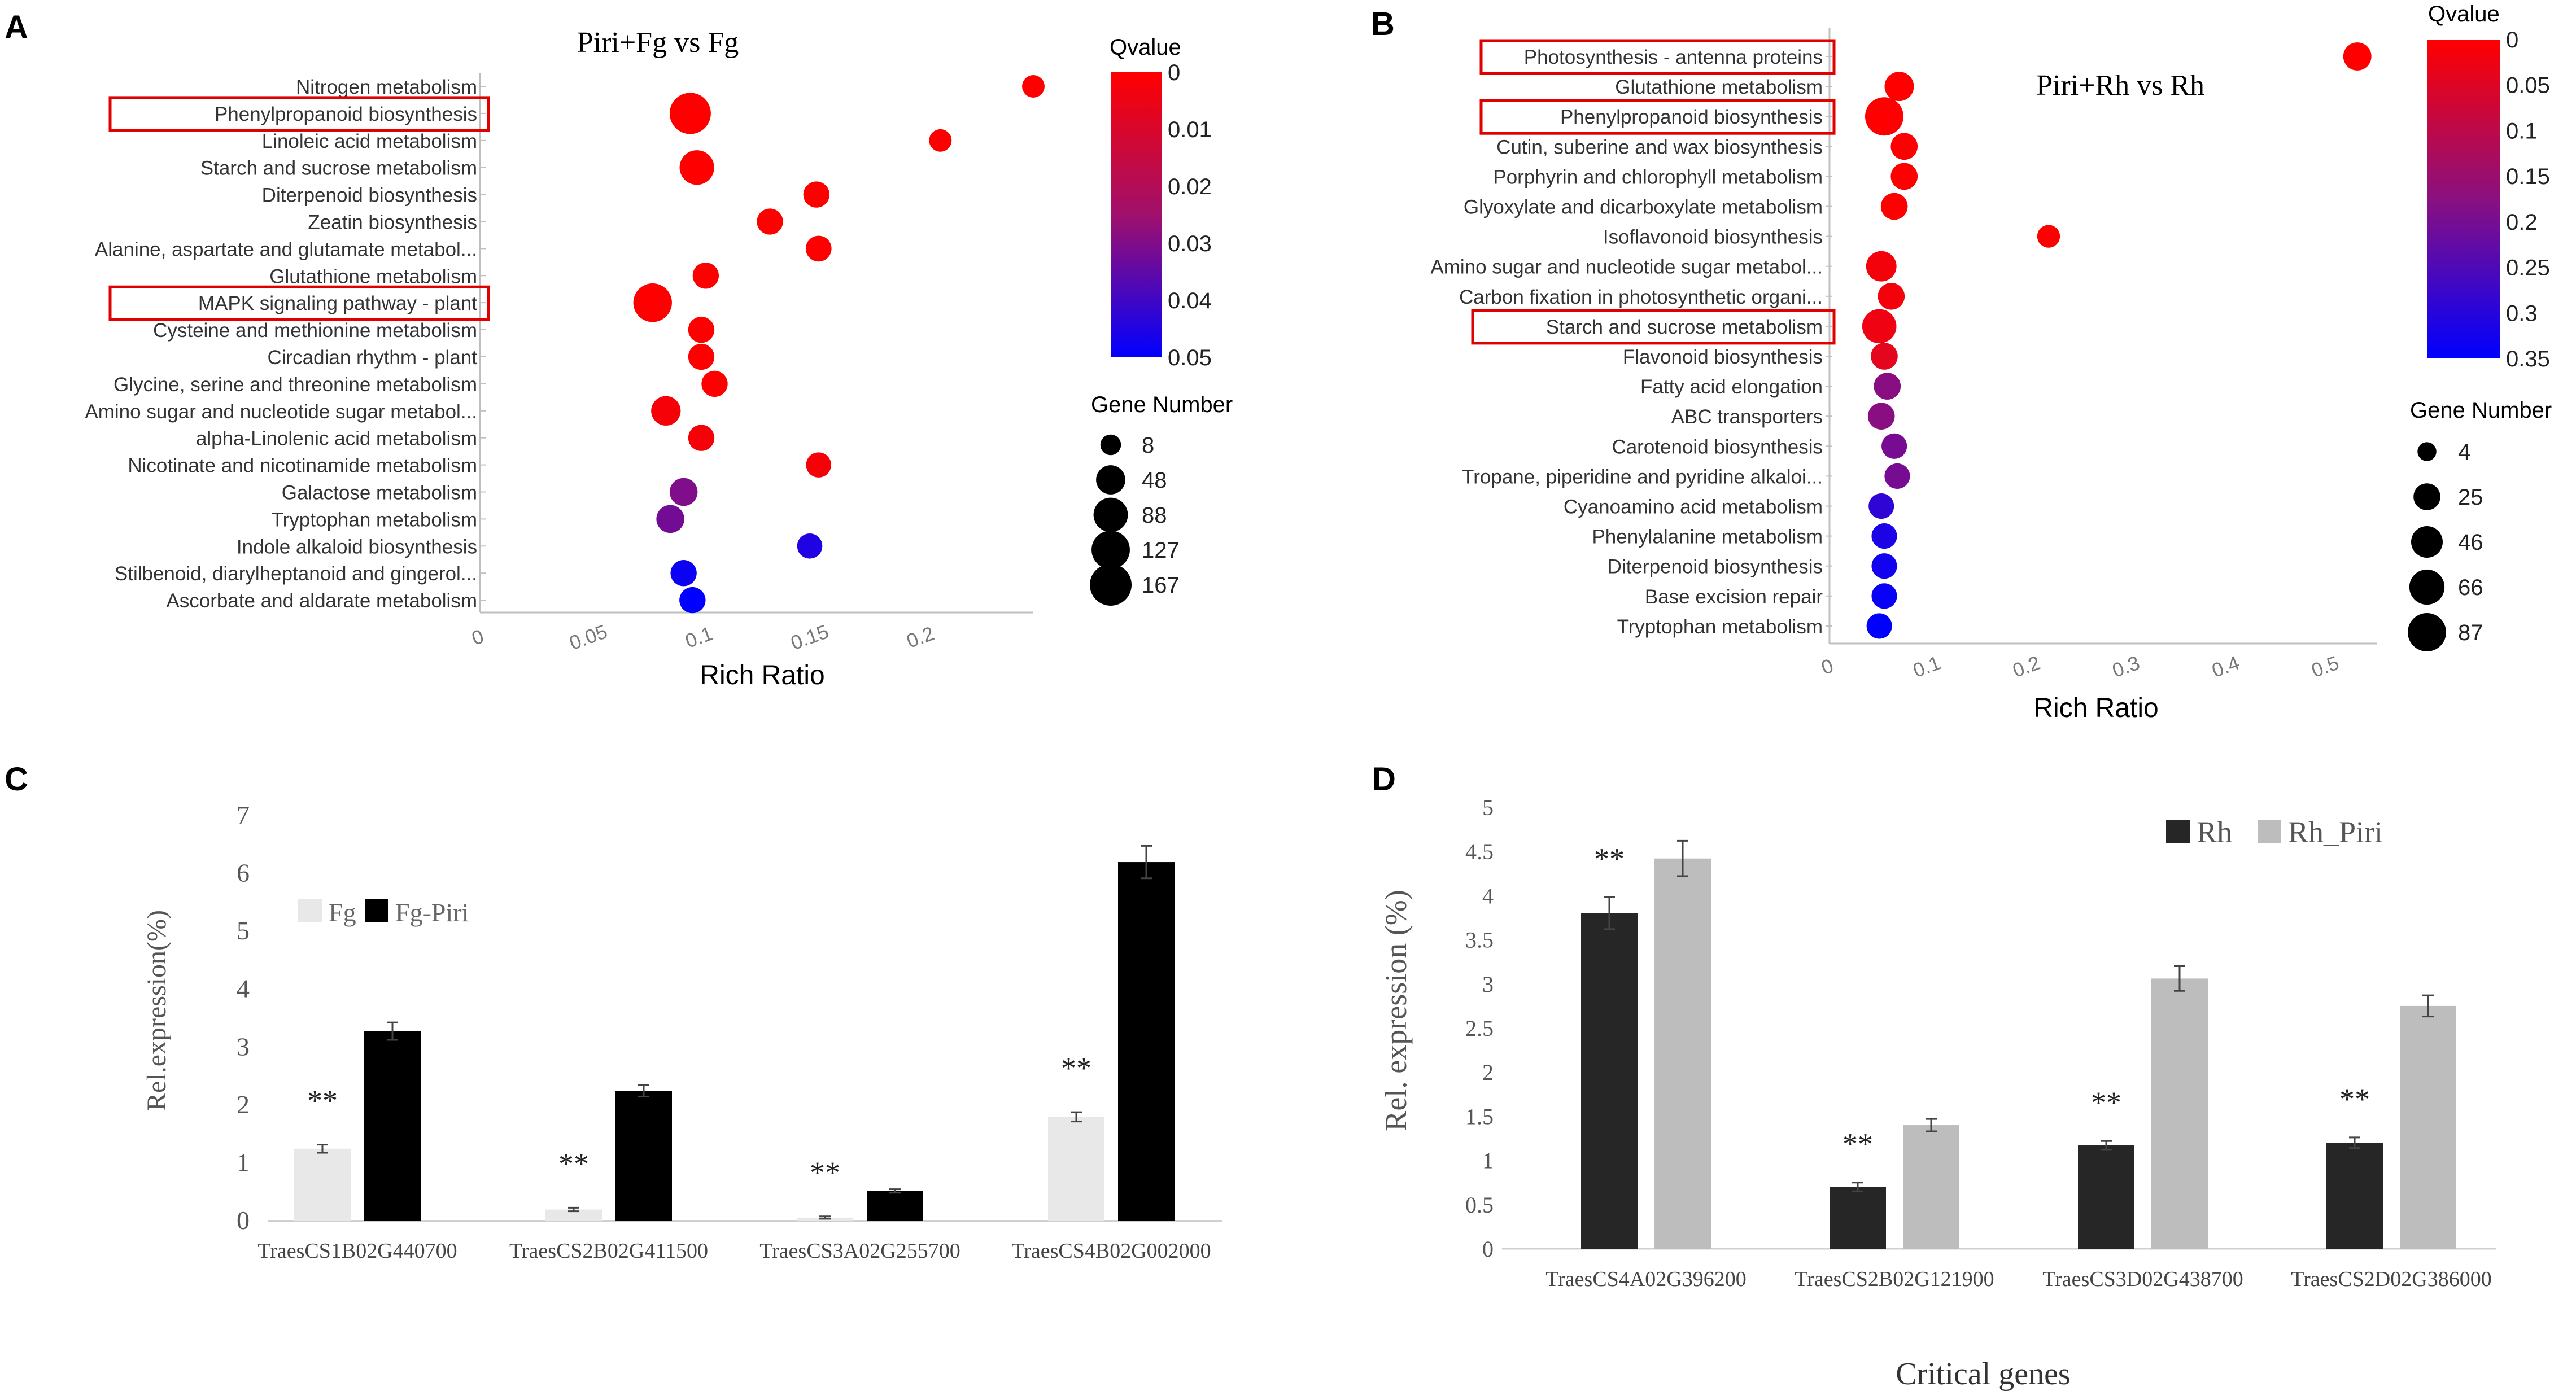  I want to click on panel-letter-a: A, so click(16, 28).